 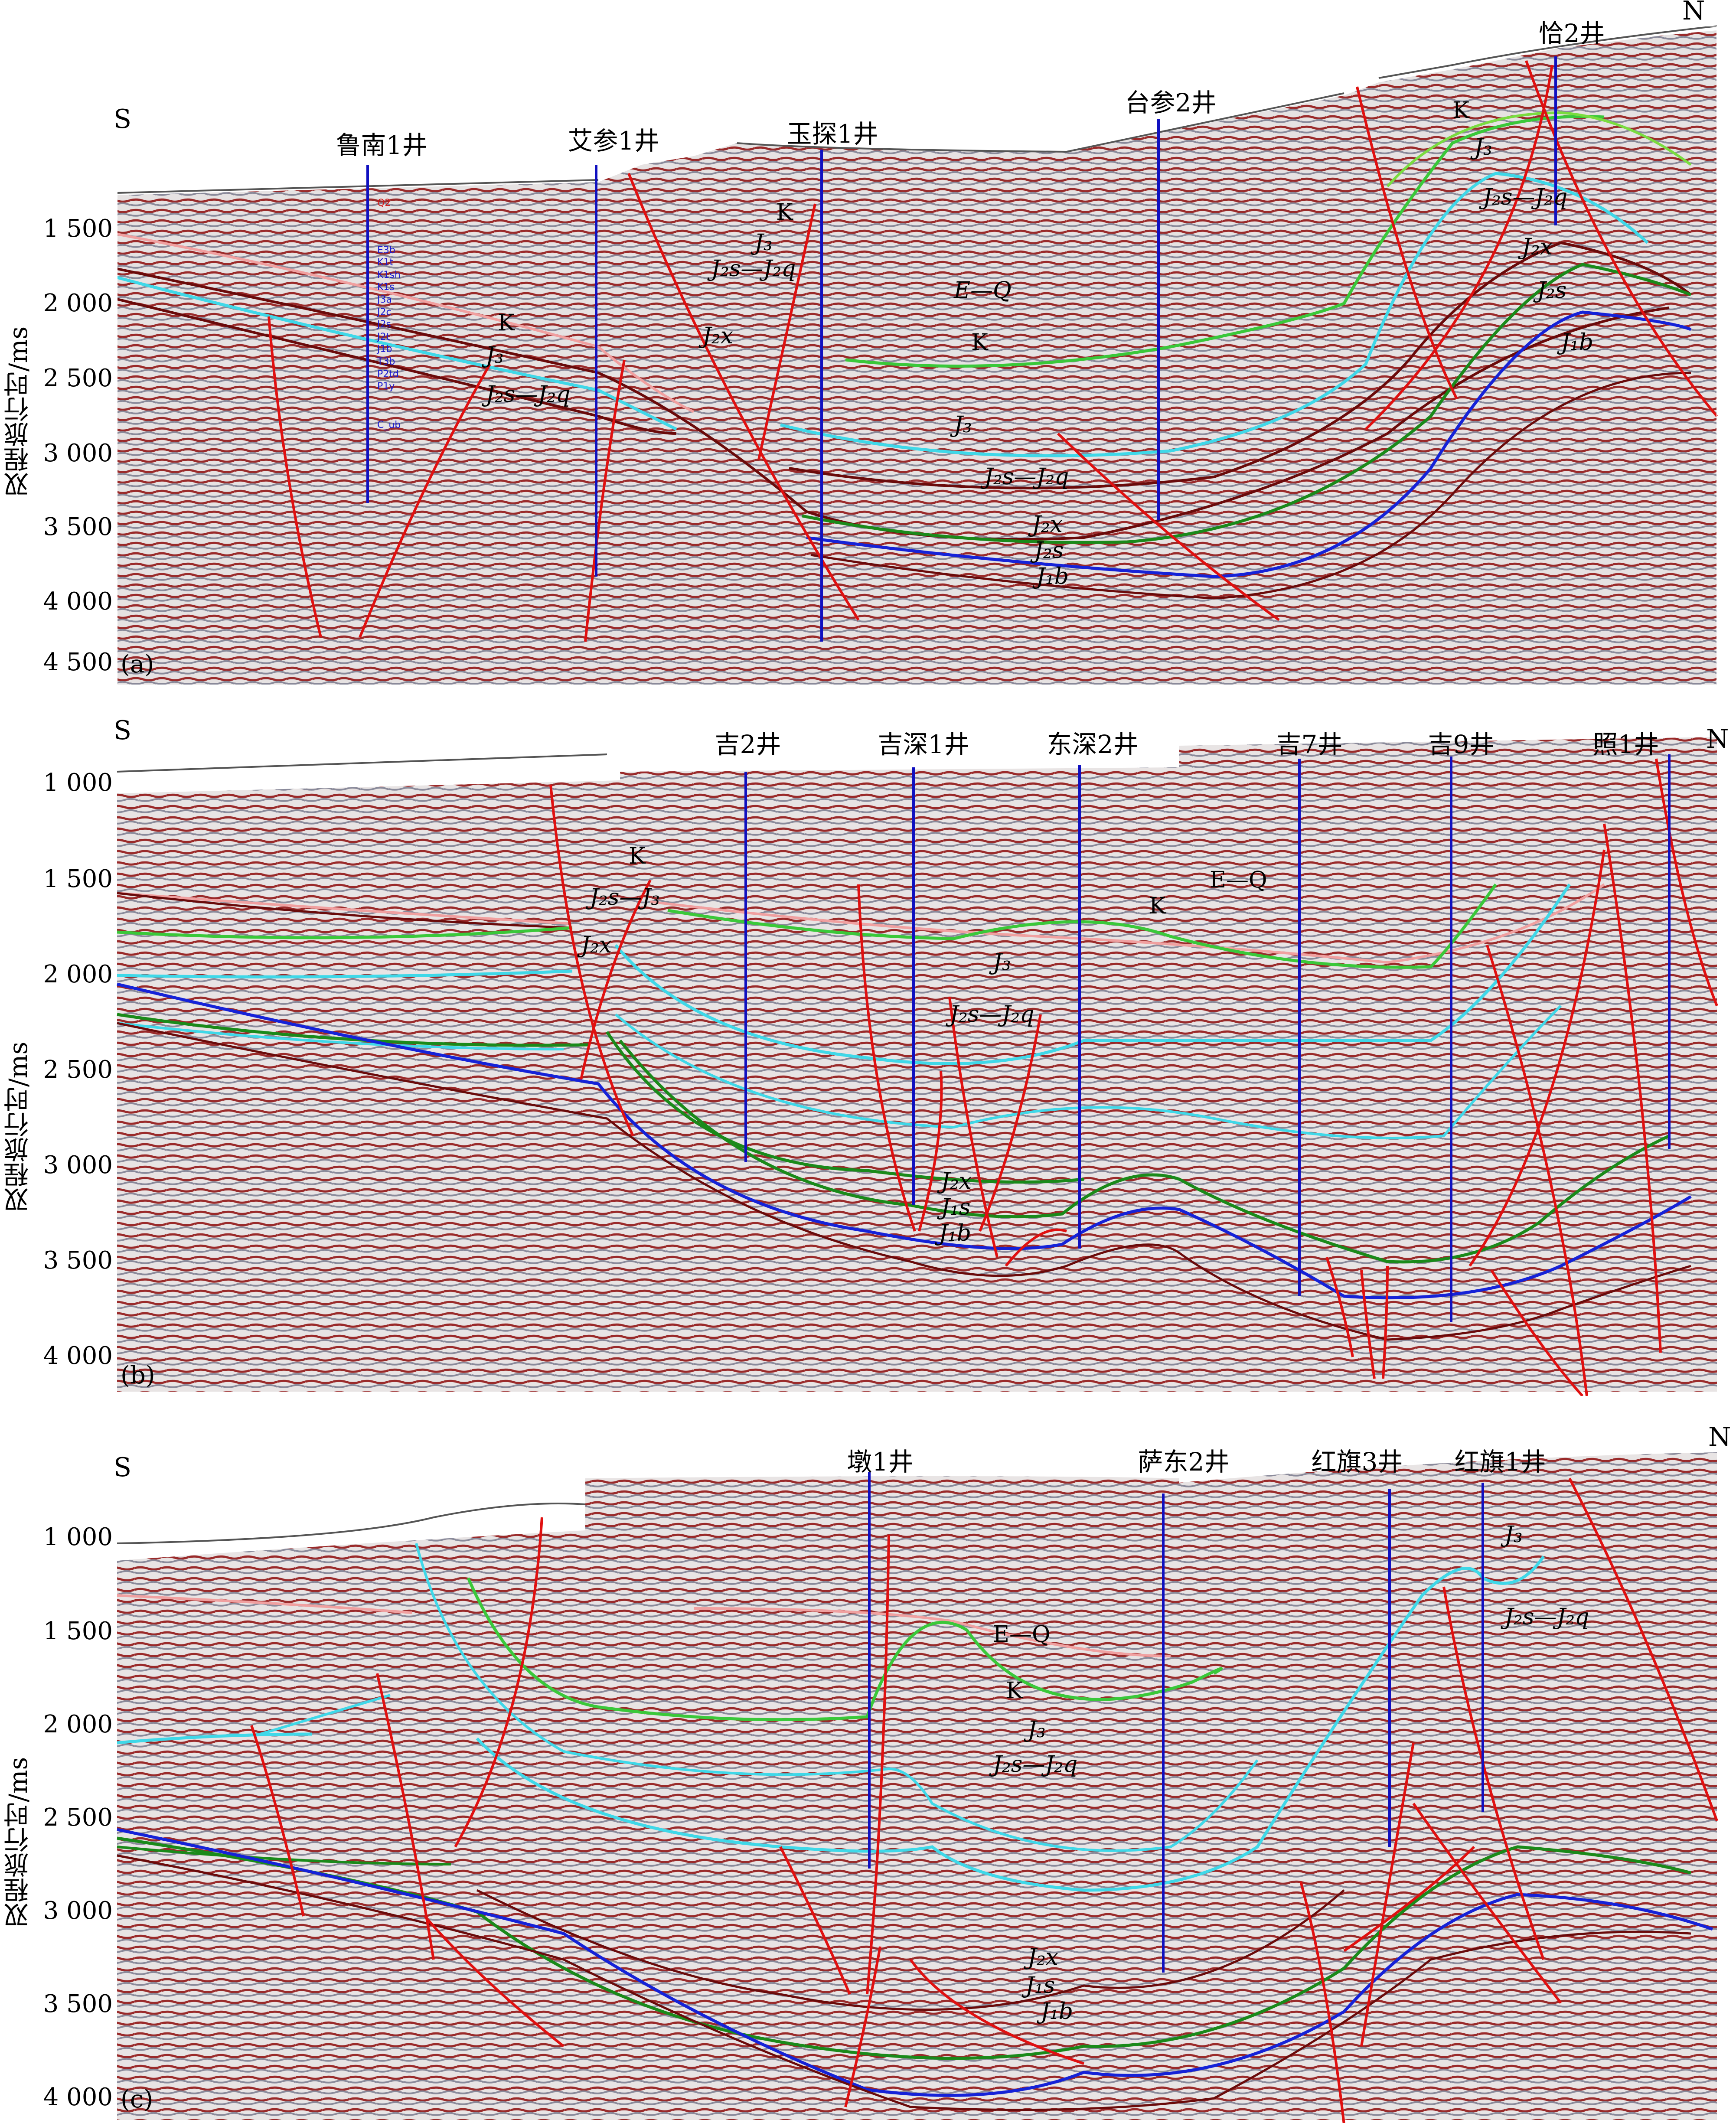 I want to click on well-log-entry: C_ub, so click(x=389, y=424).